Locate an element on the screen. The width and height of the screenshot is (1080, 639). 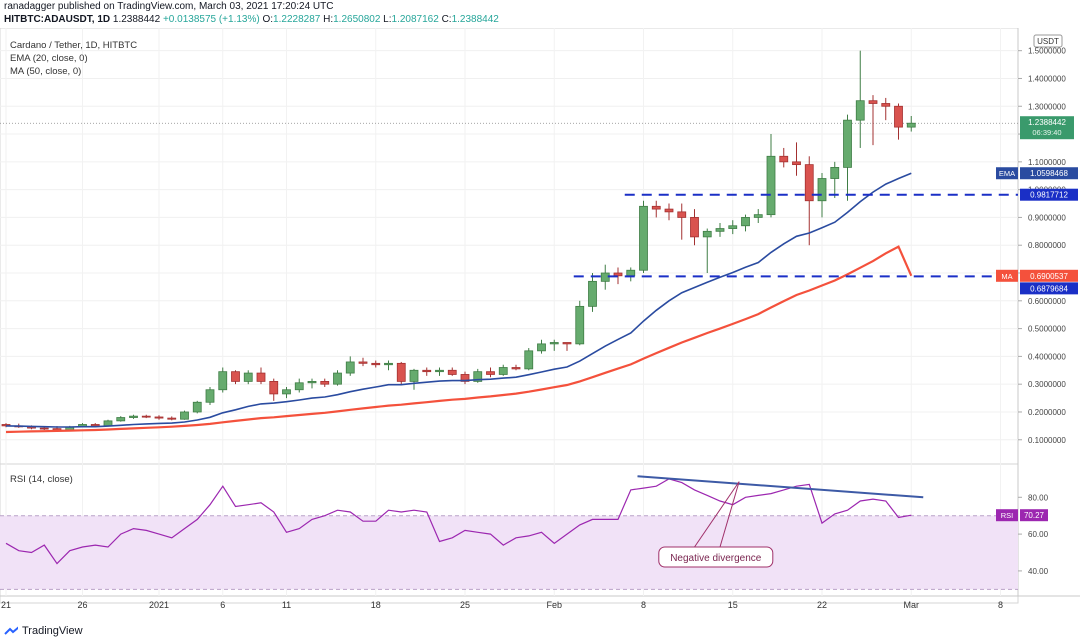
footer-brand-text: TradingView is located at coordinates (52, 631).